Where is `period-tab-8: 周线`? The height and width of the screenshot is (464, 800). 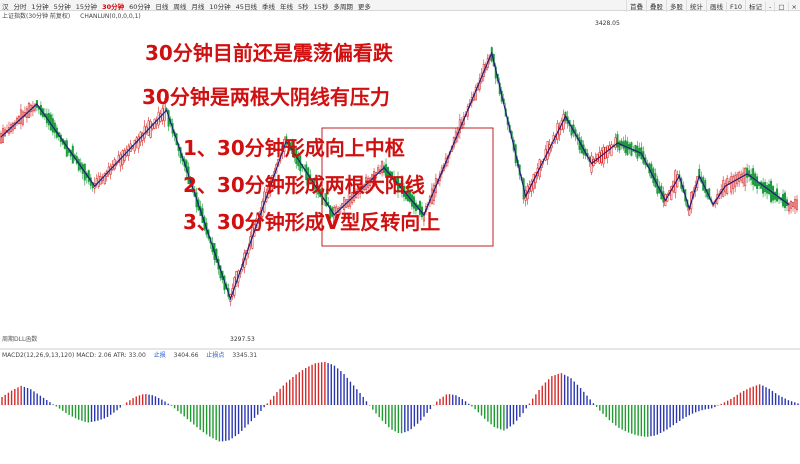
period-tab-8: 周线 is located at coordinates (180, 7).